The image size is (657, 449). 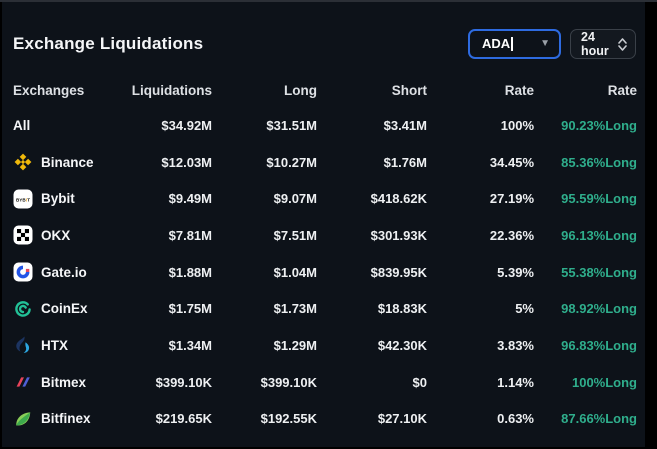 I want to click on short-value: $301.93K, so click(x=398, y=235).